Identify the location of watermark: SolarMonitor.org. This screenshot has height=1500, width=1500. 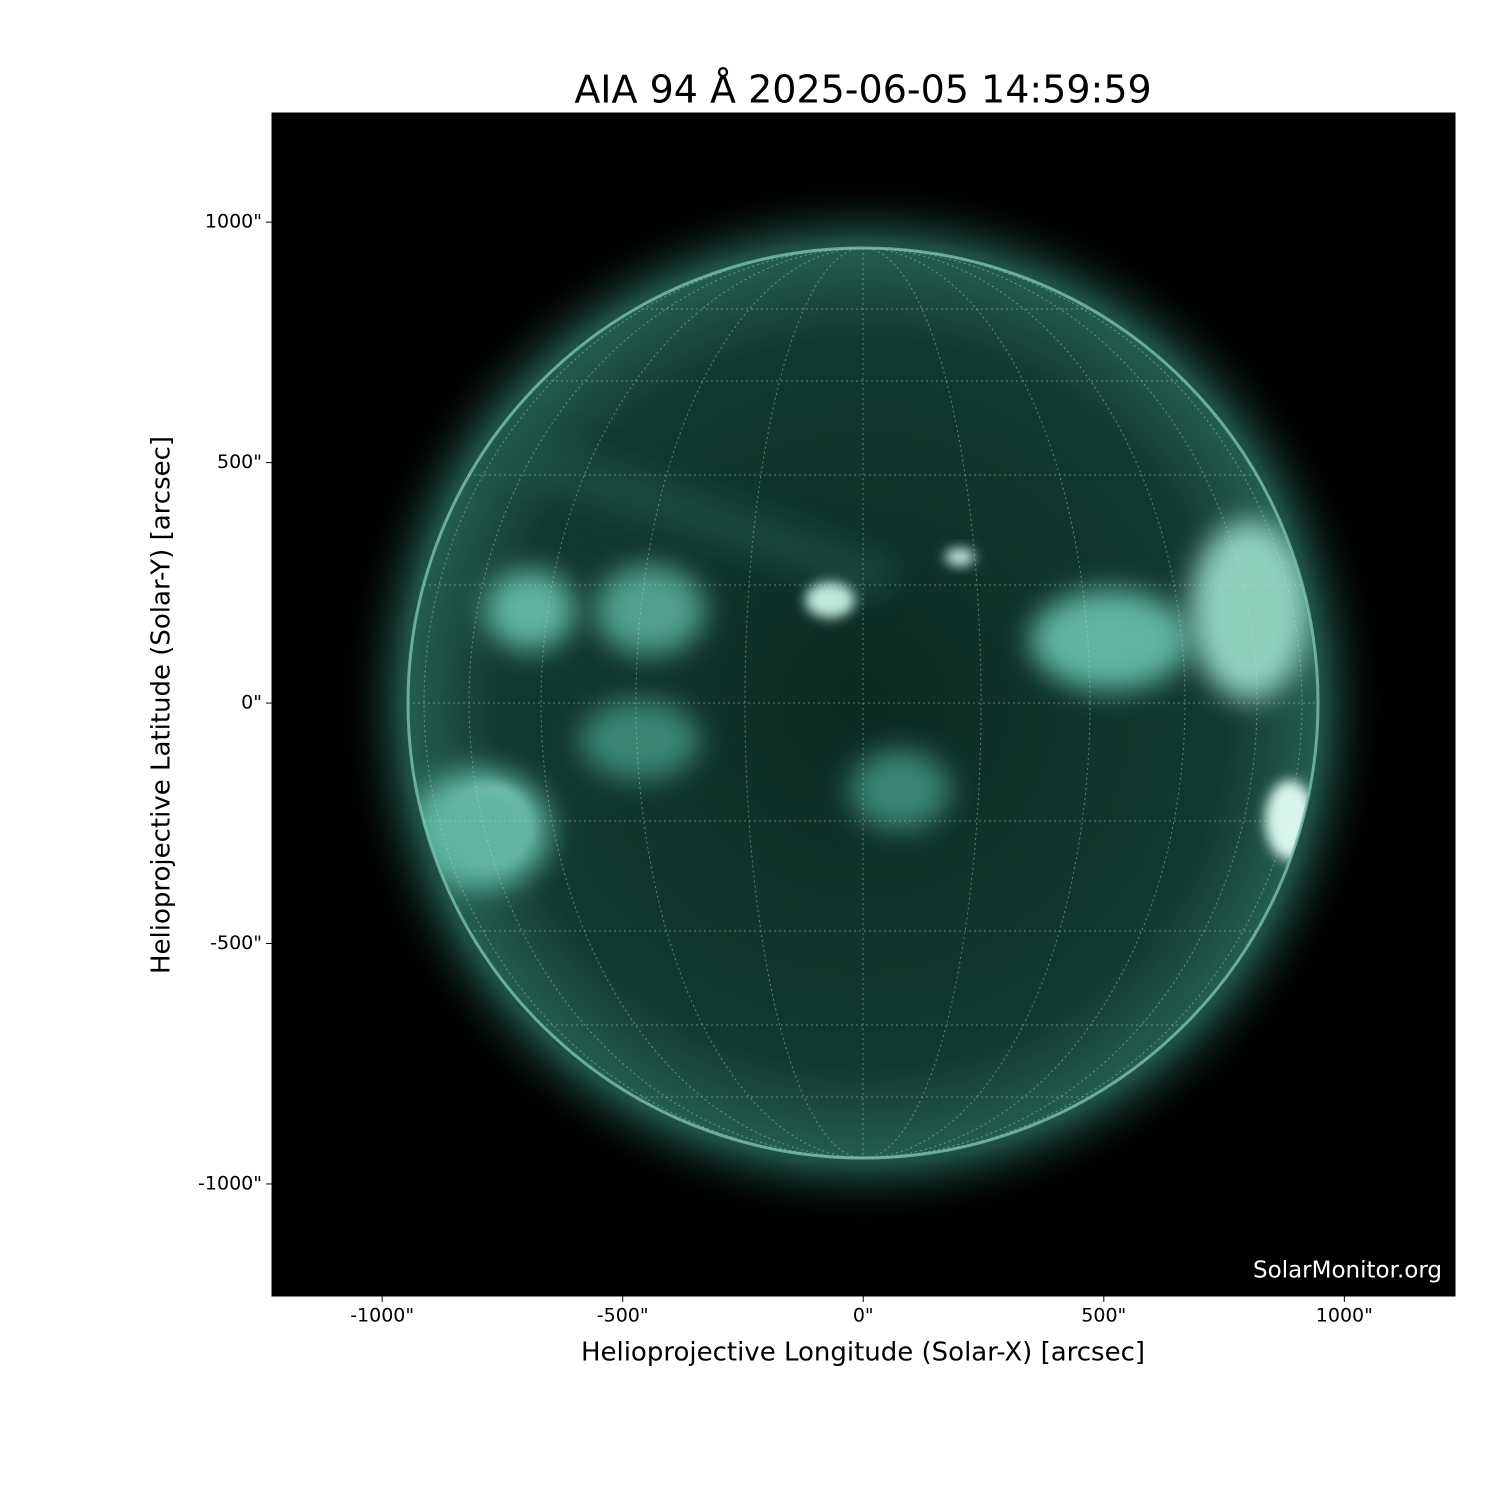
(1347, 1271).